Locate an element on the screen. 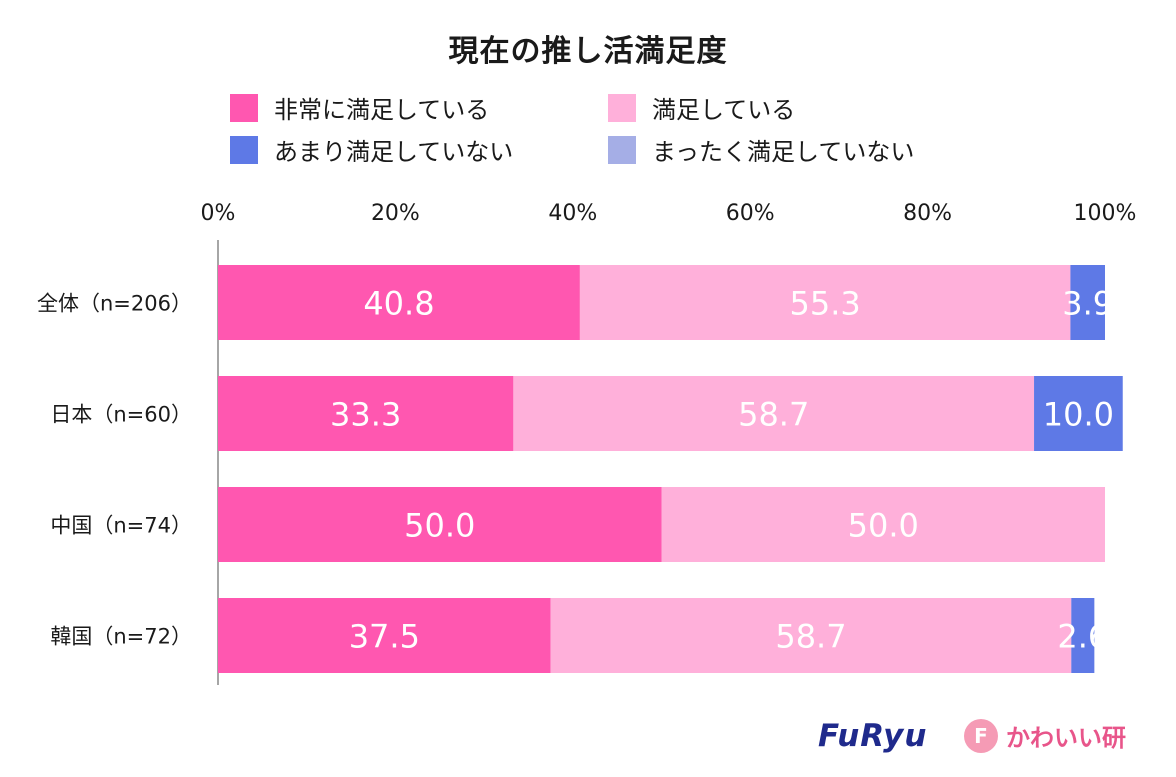 The height and width of the screenshot is (777, 1176). x-tick-label: 80% is located at coordinates (927, 213).